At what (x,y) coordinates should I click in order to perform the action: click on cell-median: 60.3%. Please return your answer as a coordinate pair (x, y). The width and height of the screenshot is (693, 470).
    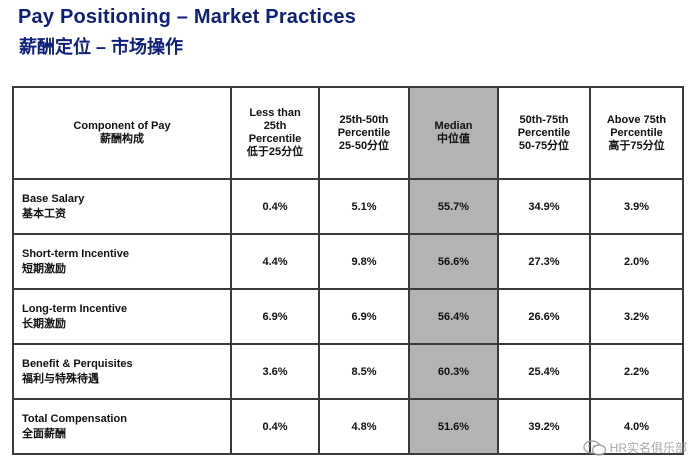
    Looking at the image, I should click on (453, 371).